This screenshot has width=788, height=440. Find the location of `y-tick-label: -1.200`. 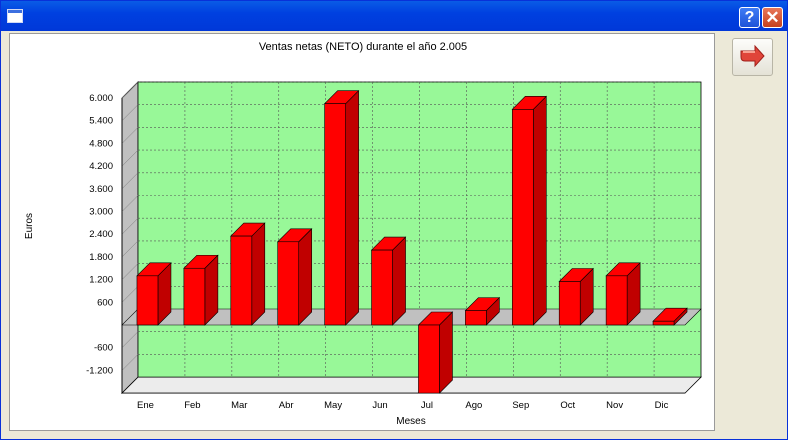

y-tick-label: -1.200 is located at coordinates (99, 370).